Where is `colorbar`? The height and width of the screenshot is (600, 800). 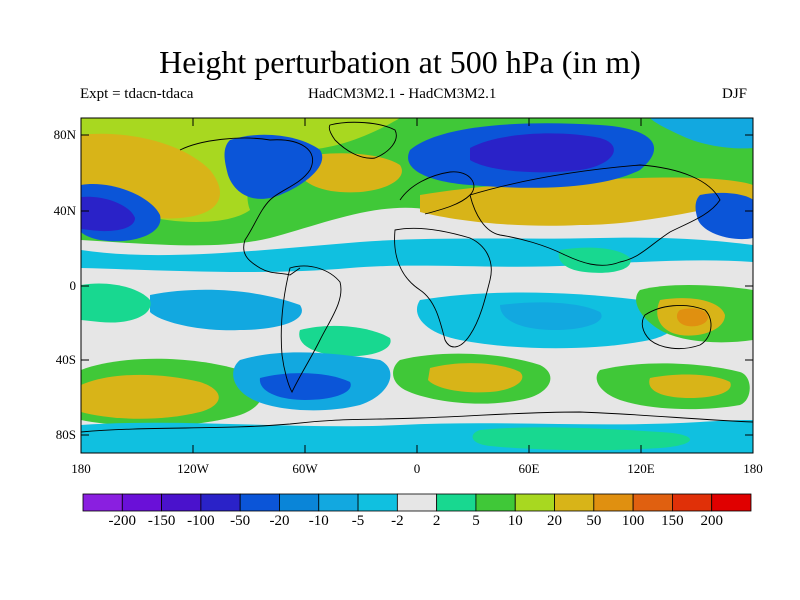
colorbar is located at coordinates (417, 502).